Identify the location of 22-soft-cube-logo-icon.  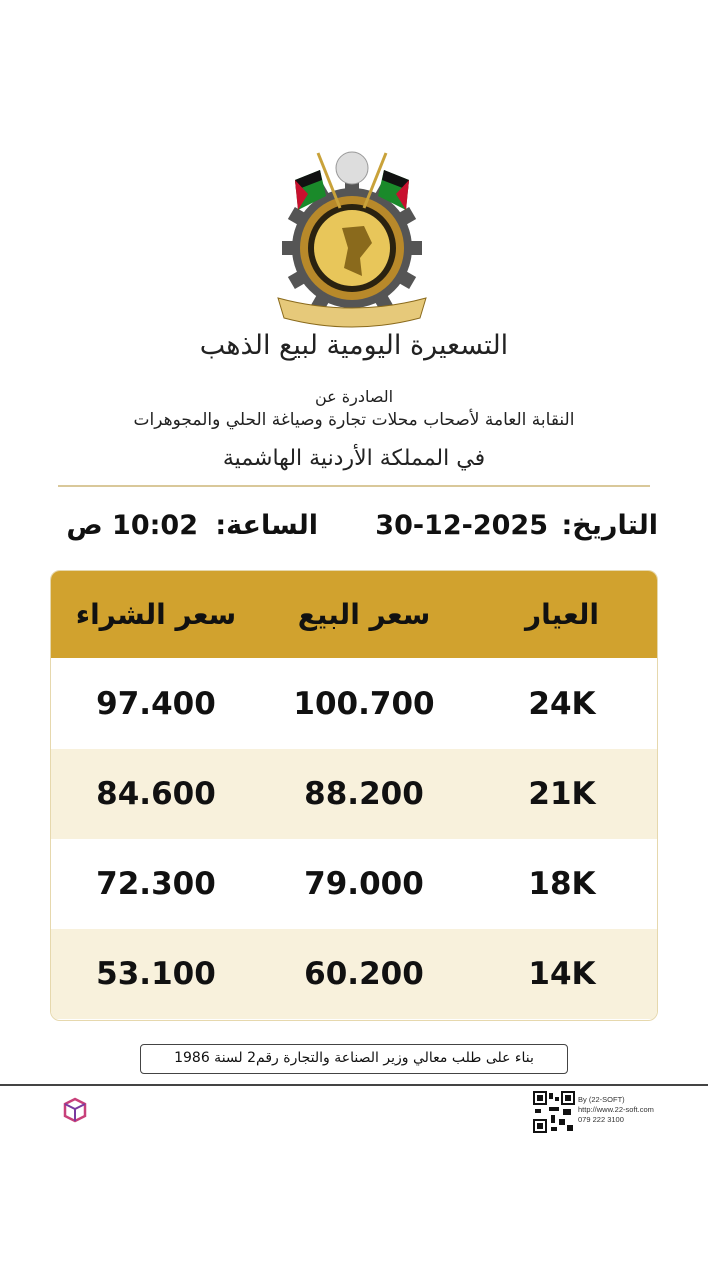
(75, 1110).